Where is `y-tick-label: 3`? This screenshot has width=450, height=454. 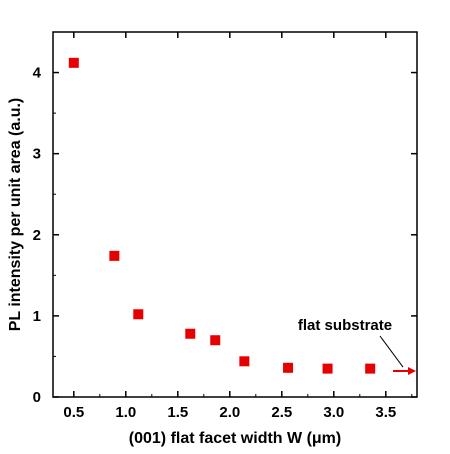
y-tick-label: 3 is located at coordinates (37, 154).